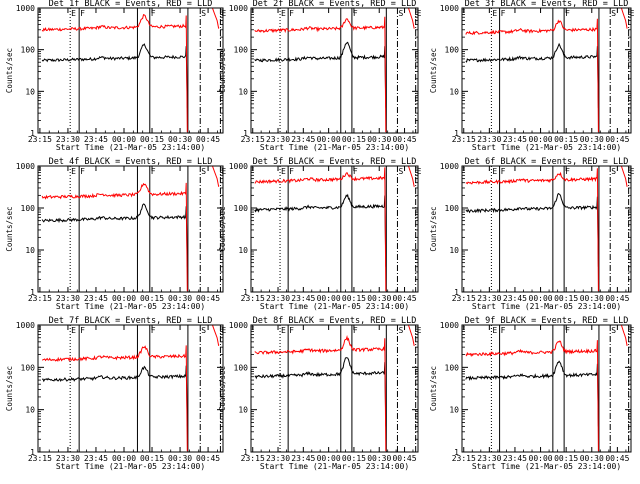  Describe the element at coordinates (335, 4) in the screenshot. I see `chart-title: Det 2f BLACK = Events, RED = LLD` at that location.